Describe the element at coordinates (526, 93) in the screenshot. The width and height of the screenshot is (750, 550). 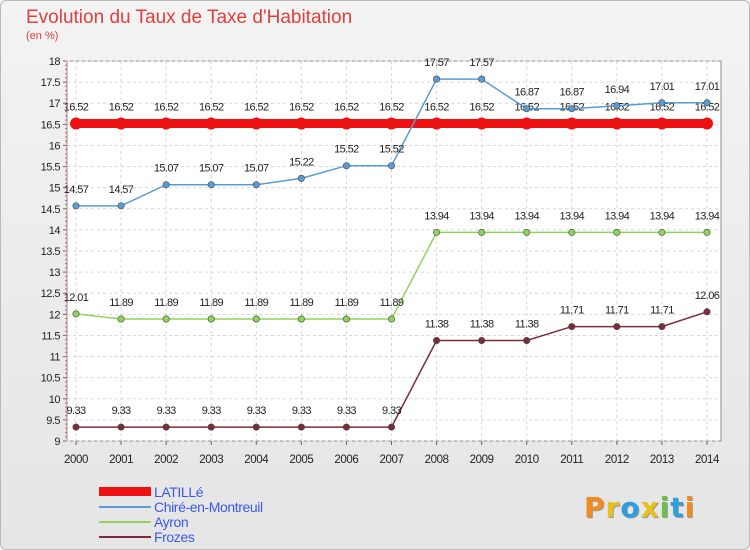
I see `data-label: 16.87` at that location.